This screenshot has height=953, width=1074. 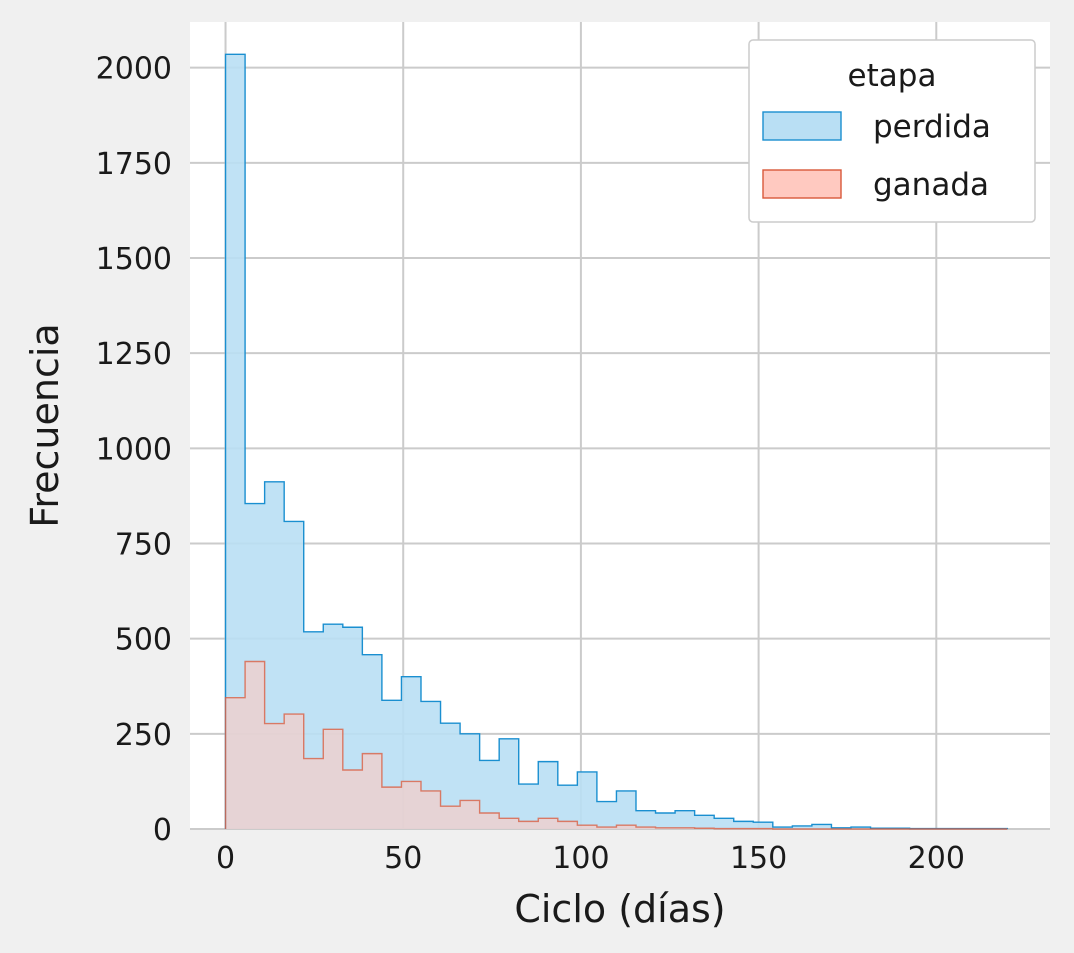 I want to click on legend-swatch-ganada, so click(x=802, y=184).